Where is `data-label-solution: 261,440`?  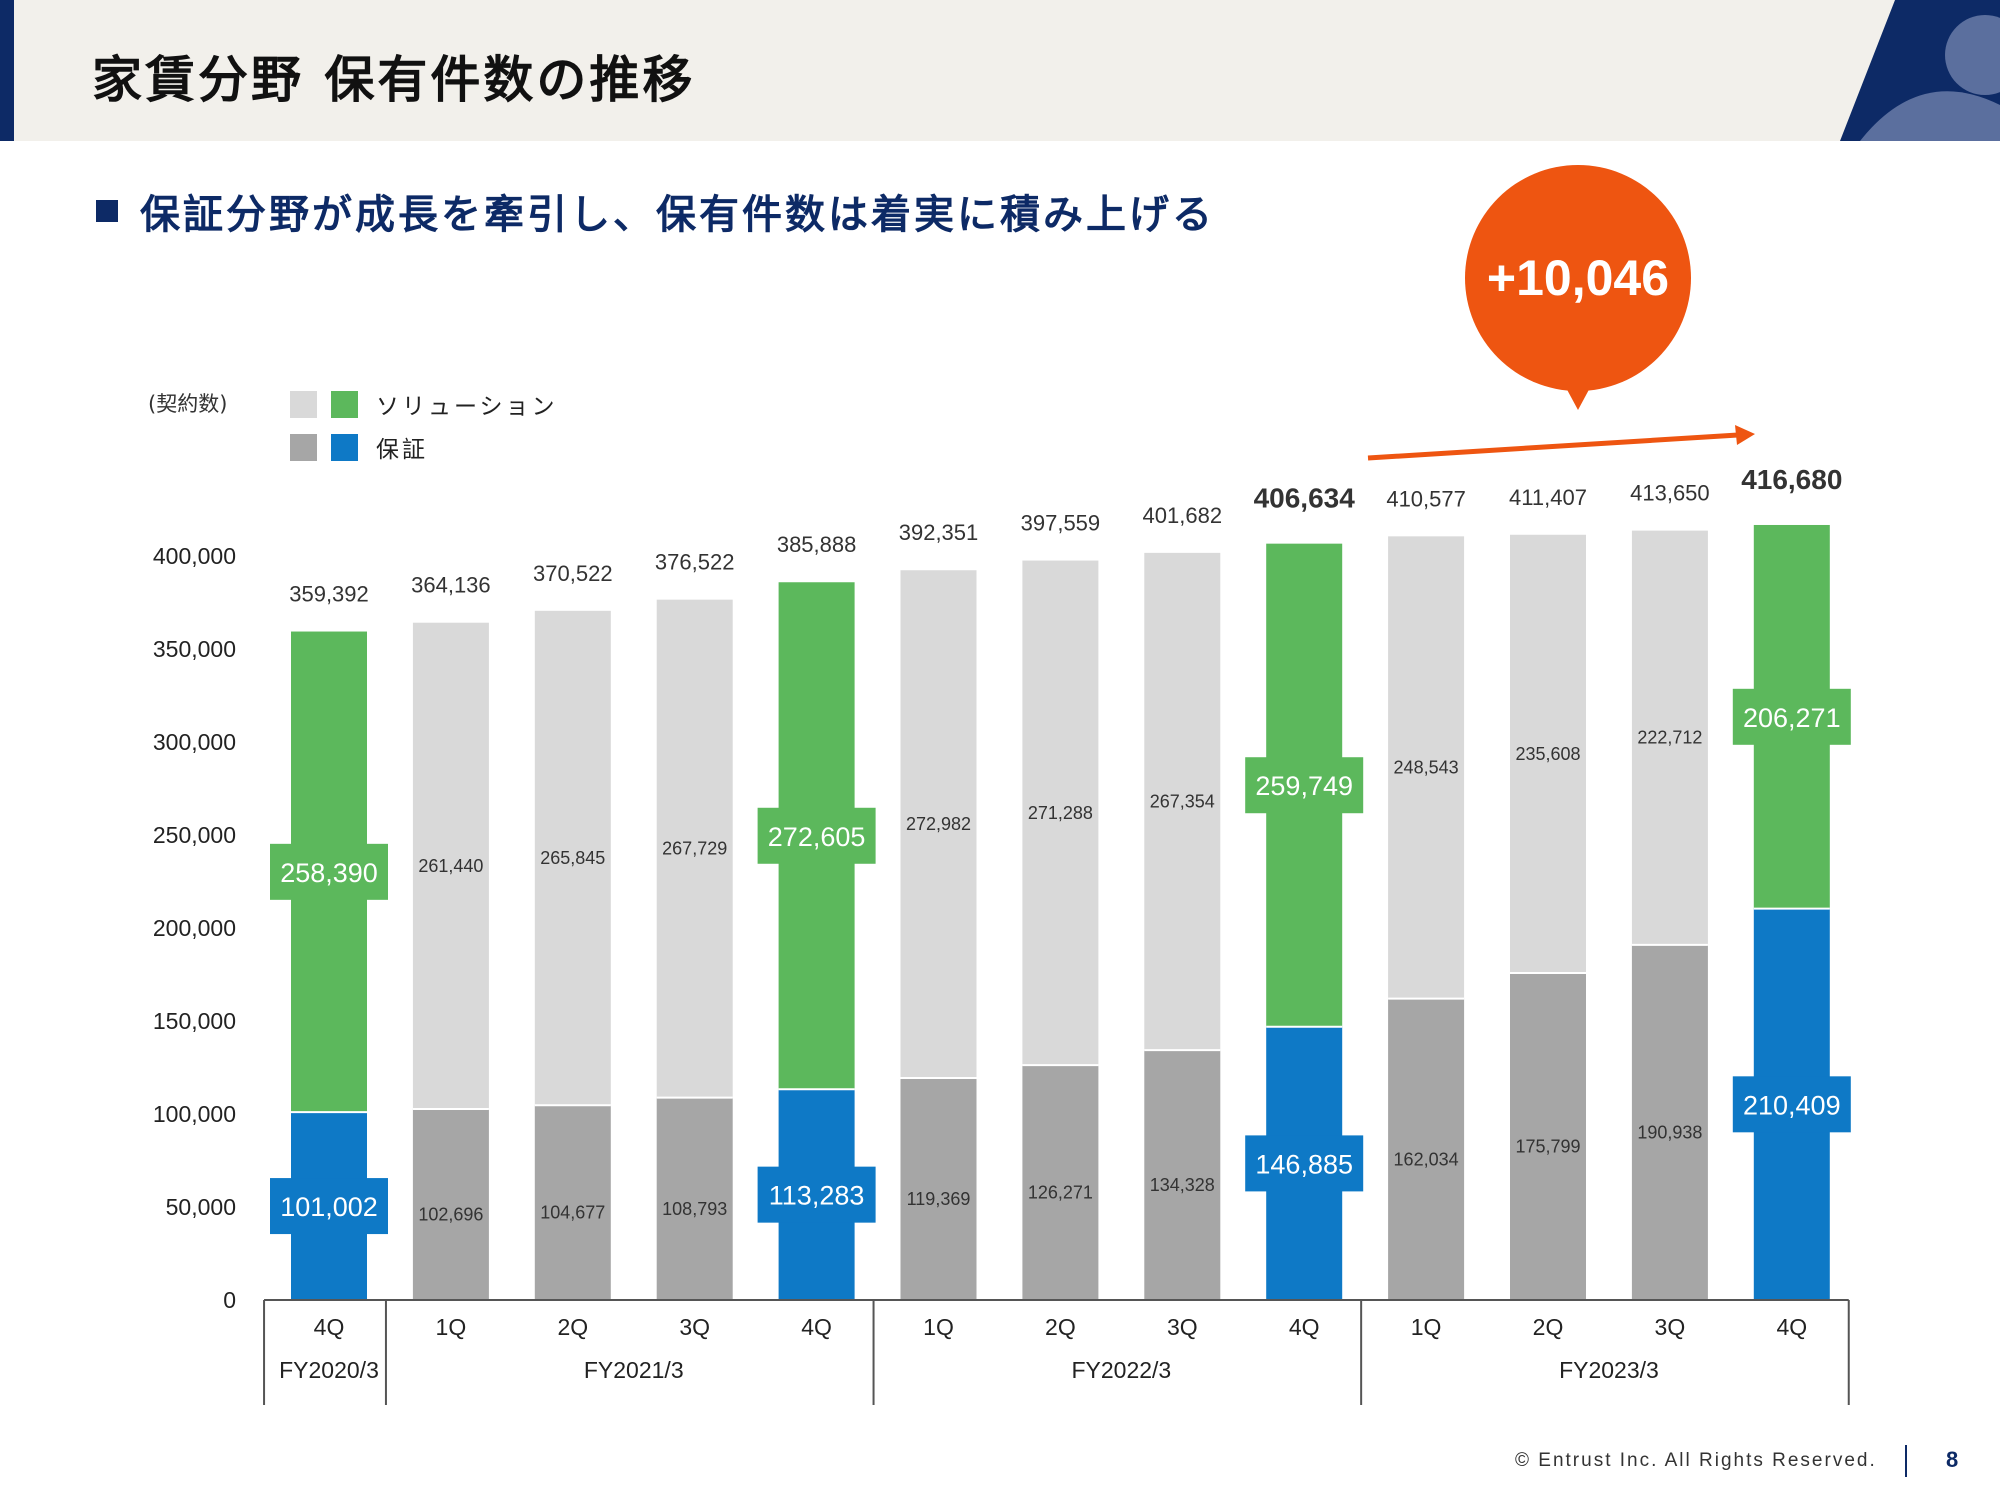
data-label-solution: 261,440 is located at coordinates (450, 866).